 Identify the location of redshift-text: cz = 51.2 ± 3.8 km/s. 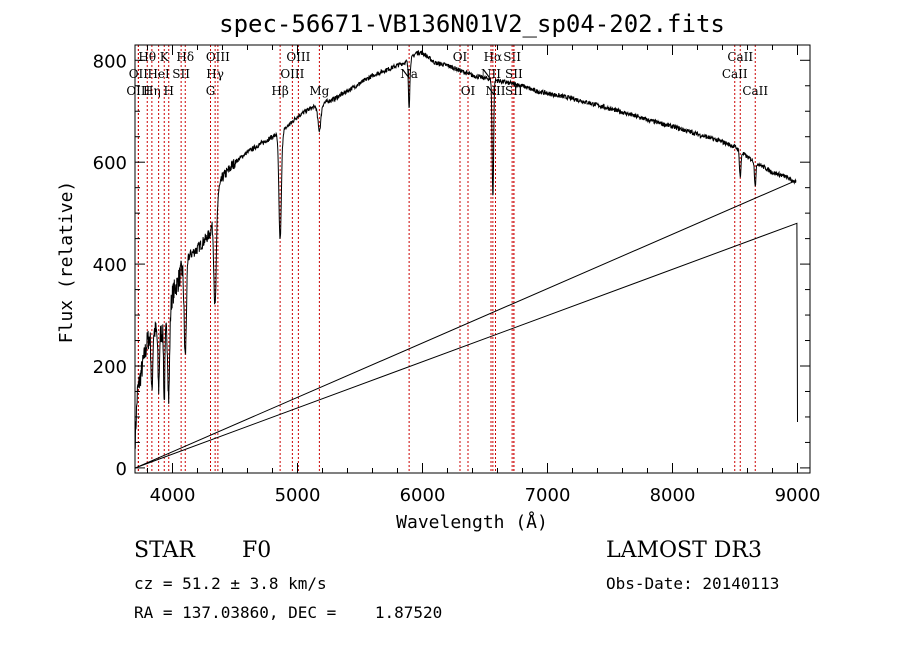
(230, 583).